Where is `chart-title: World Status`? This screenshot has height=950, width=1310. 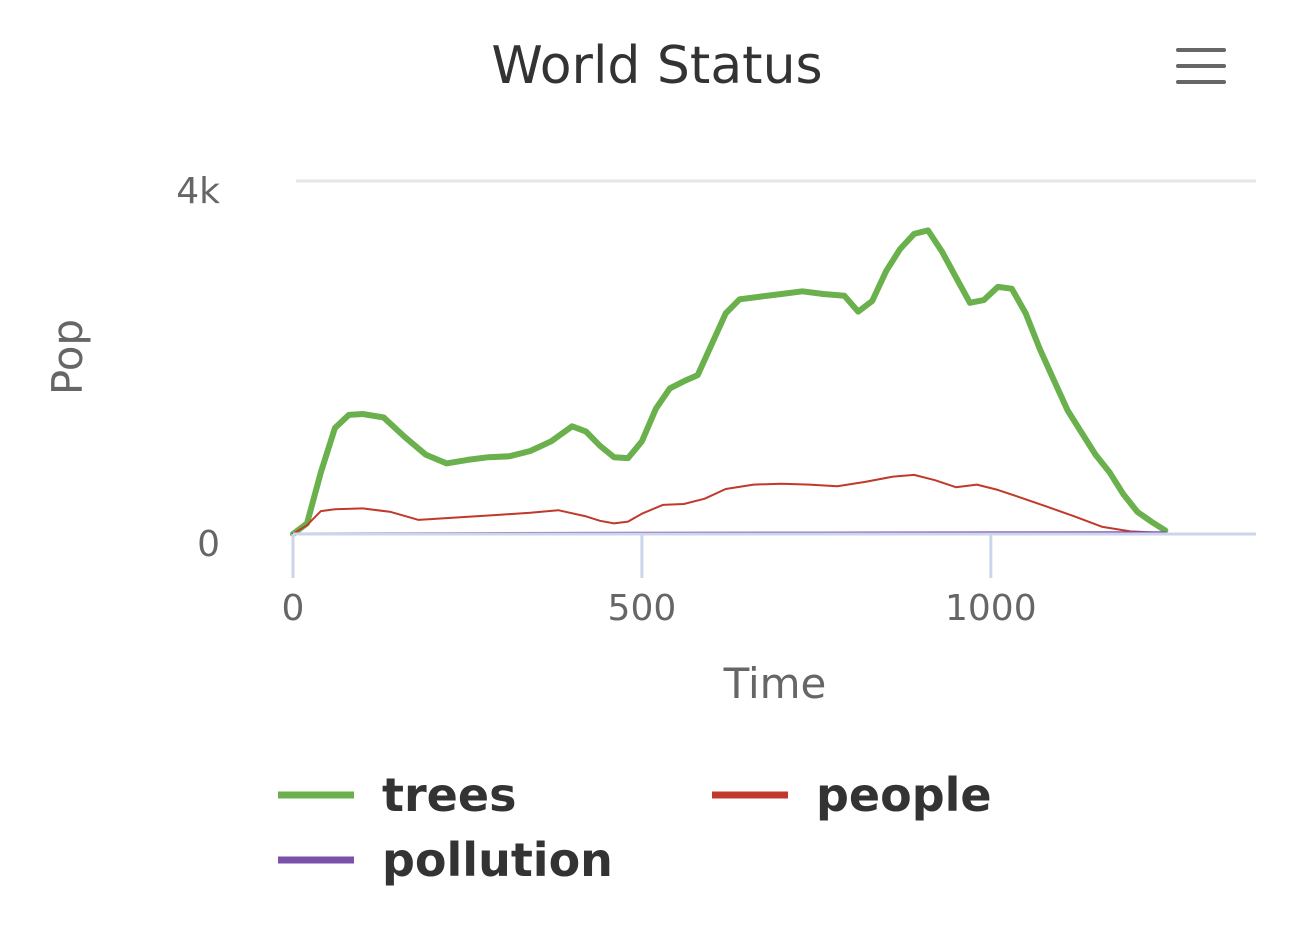
chart-title: World Status is located at coordinates (656, 66).